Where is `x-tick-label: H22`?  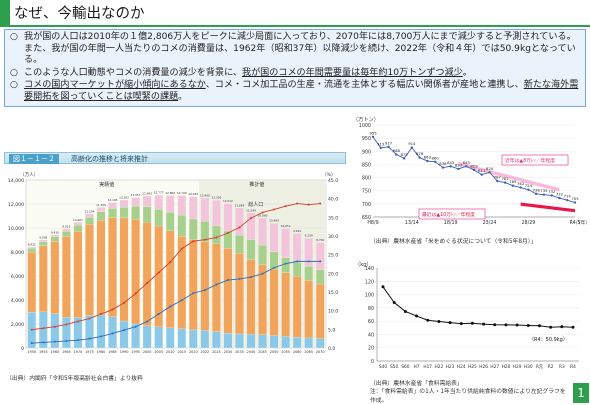
x-tick-label: H22 is located at coordinates (439, 367).